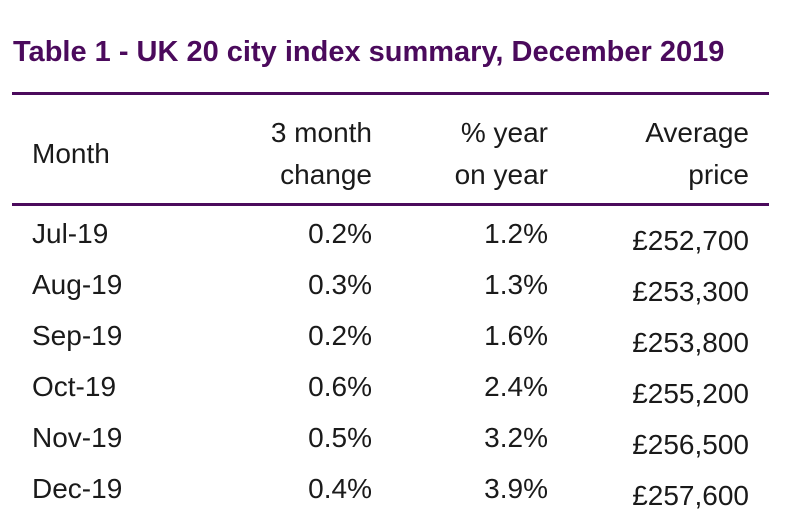 The width and height of the screenshot is (799, 528). I want to click on cell-month: Dec-19, so click(77, 488).